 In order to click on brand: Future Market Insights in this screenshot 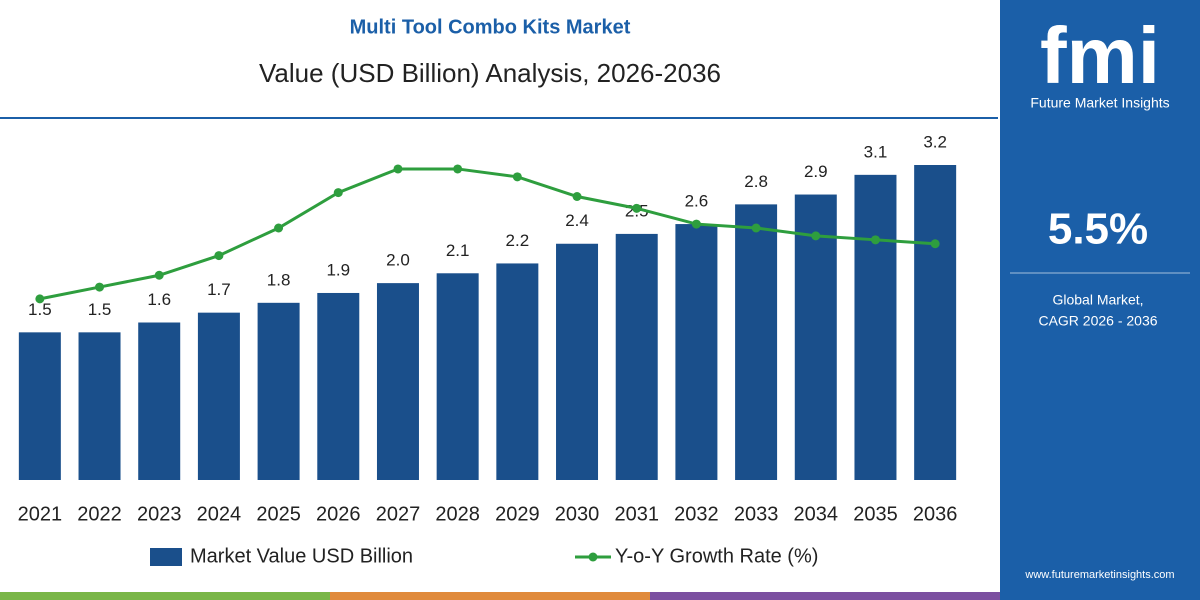, I will do `click(1099, 103)`.